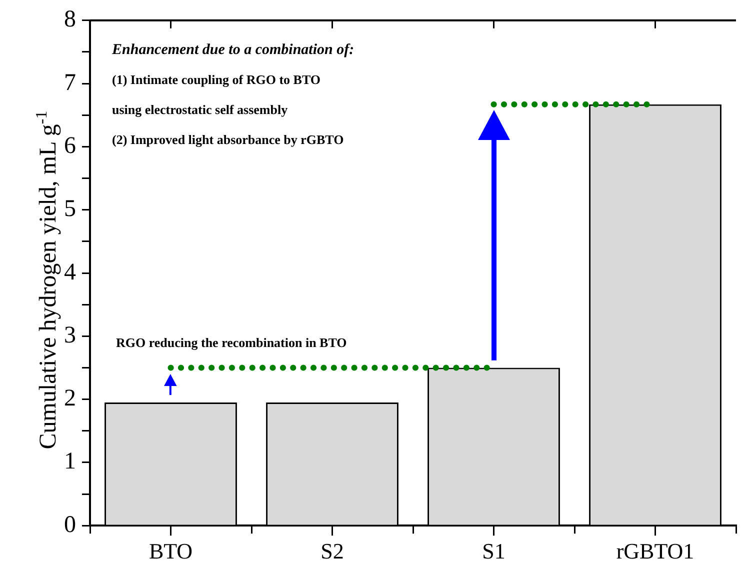 Image resolution: width=742 pixels, height=576 pixels. What do you see at coordinates (231, 343) in the screenshot?
I see `annotation: RGO reducing the recombination in BTO` at bounding box center [231, 343].